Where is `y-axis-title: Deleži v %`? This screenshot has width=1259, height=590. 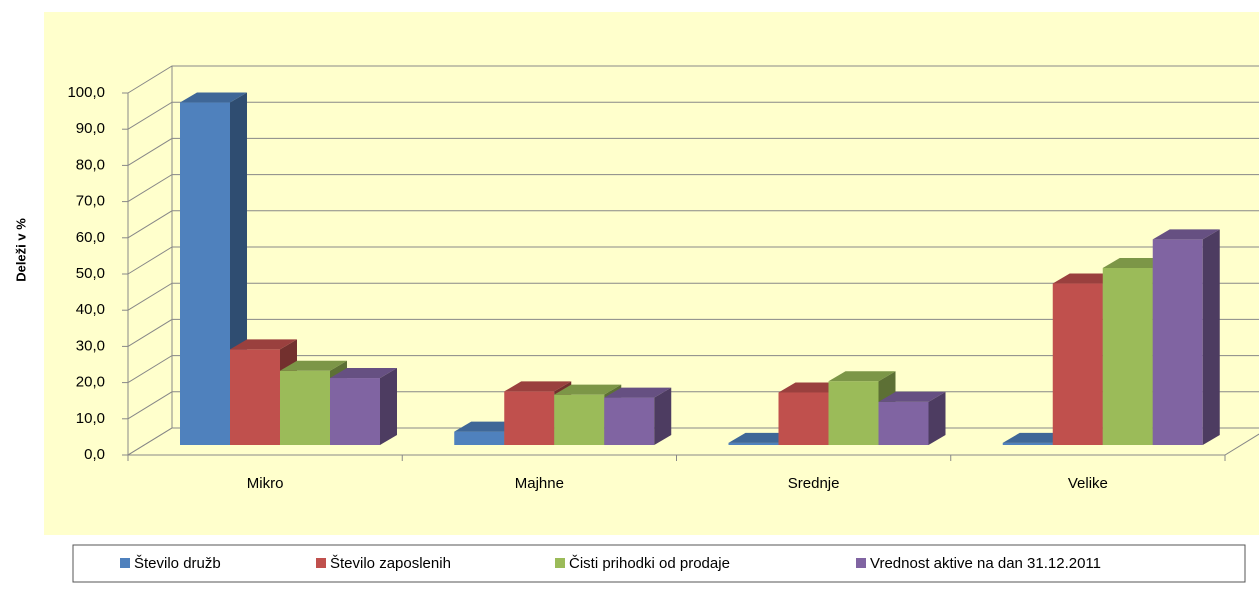
y-axis-title: Deleži v % is located at coordinates (20, 250).